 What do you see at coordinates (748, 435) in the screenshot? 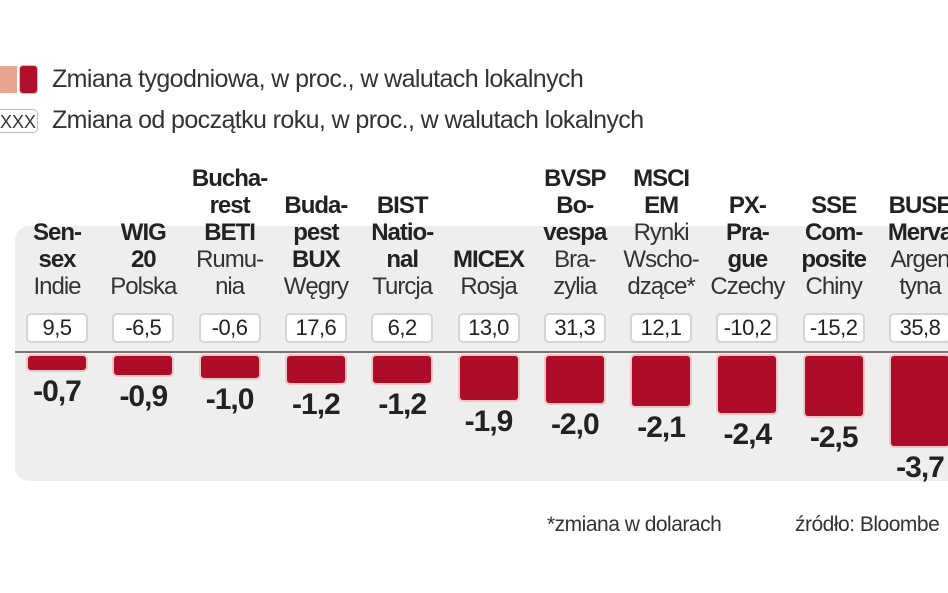
I see `weekly-value-label: -2,4` at bounding box center [748, 435].